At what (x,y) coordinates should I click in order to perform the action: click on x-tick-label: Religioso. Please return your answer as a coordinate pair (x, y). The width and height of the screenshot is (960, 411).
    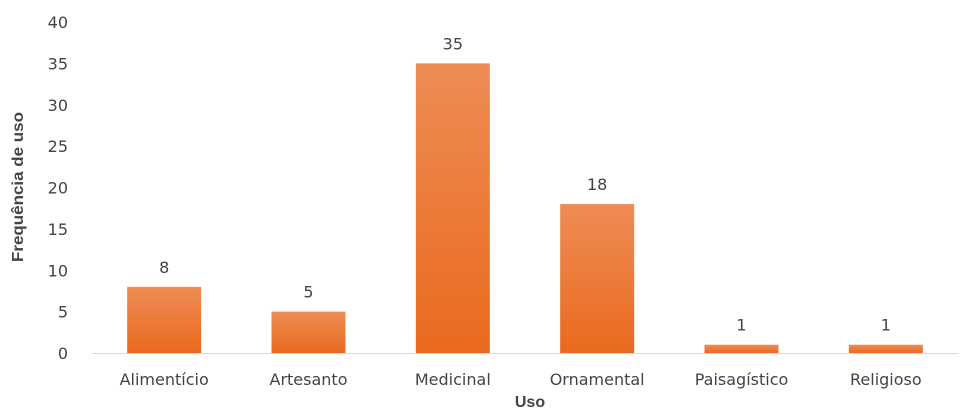
    Looking at the image, I should click on (886, 379).